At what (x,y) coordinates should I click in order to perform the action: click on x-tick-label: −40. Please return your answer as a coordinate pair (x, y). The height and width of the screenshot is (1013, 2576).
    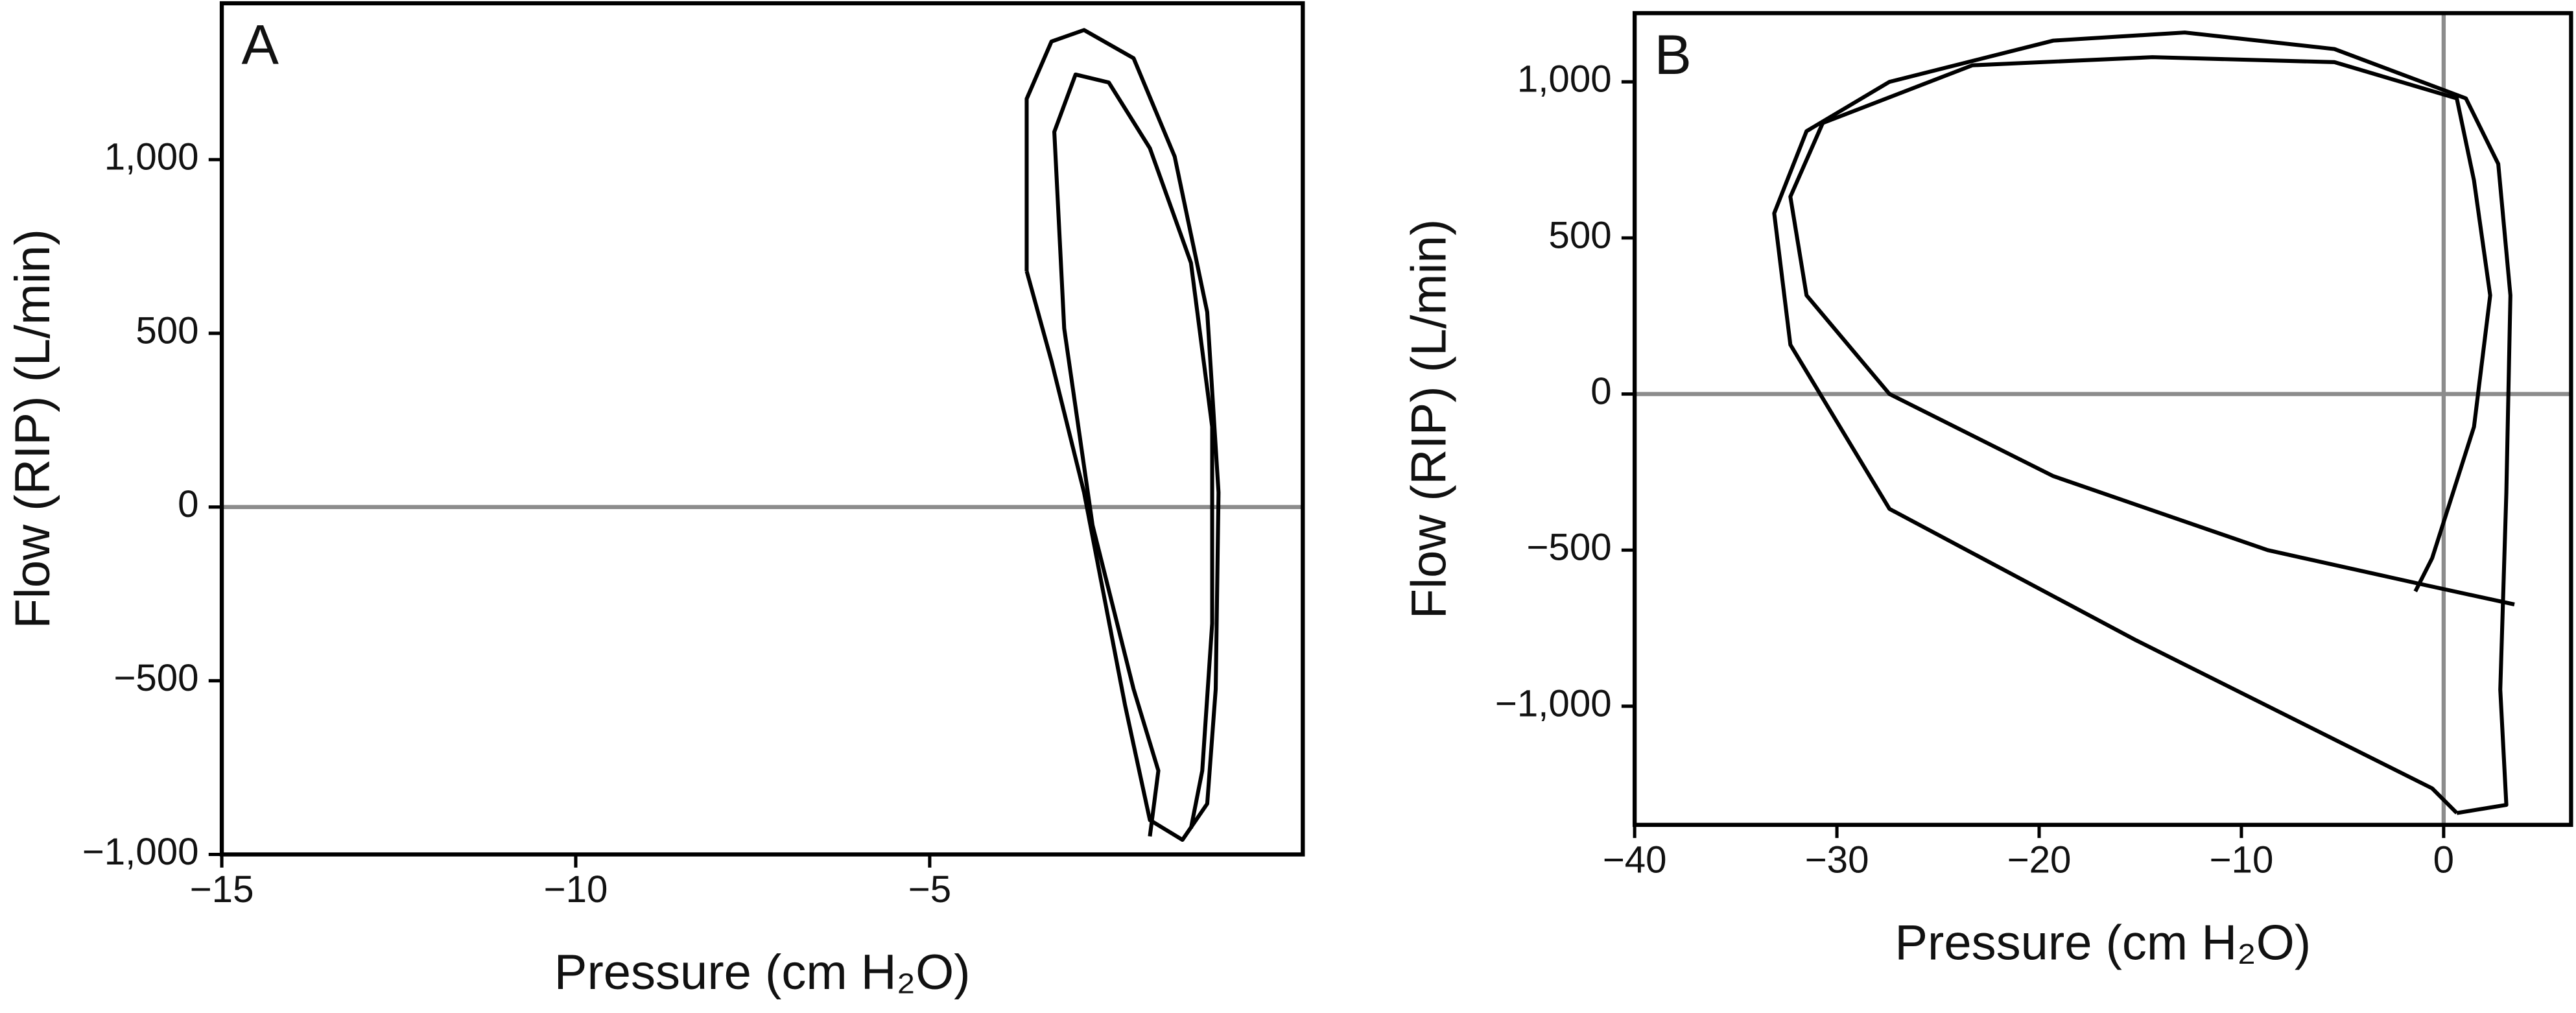
    Looking at the image, I should click on (1635, 860).